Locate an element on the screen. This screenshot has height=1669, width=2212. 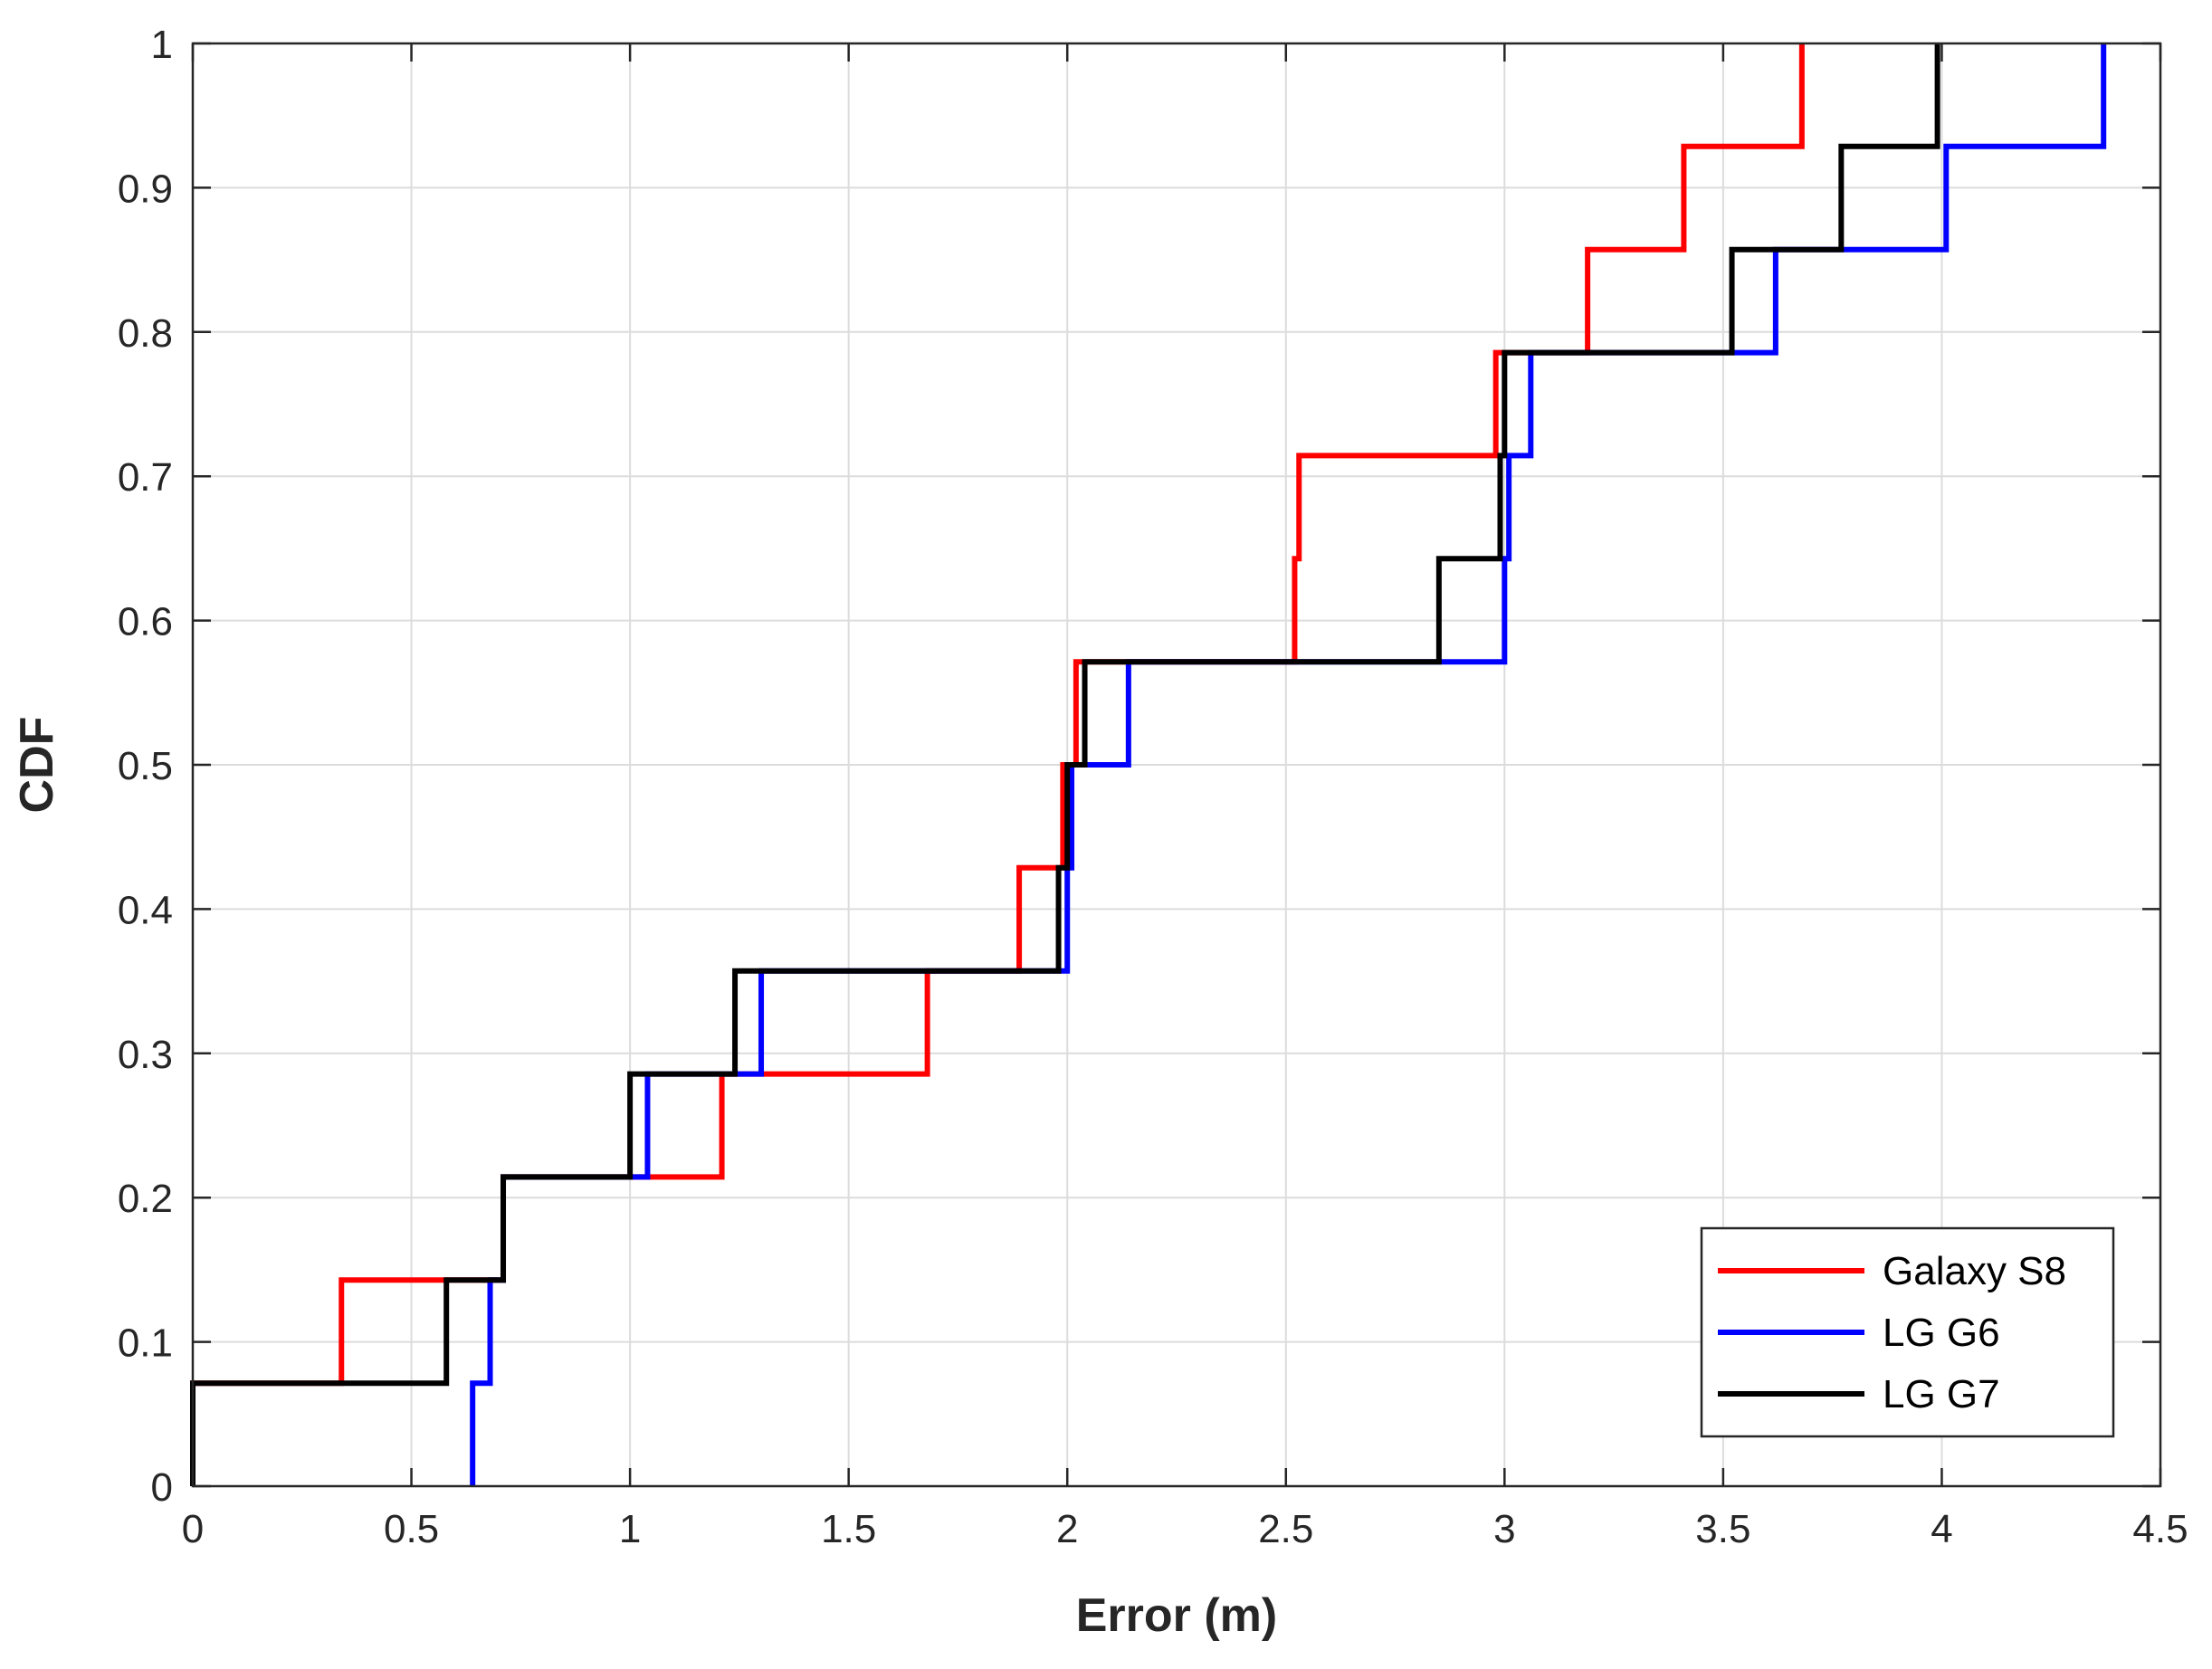
y-tick-label: 0.8 is located at coordinates (145, 334).